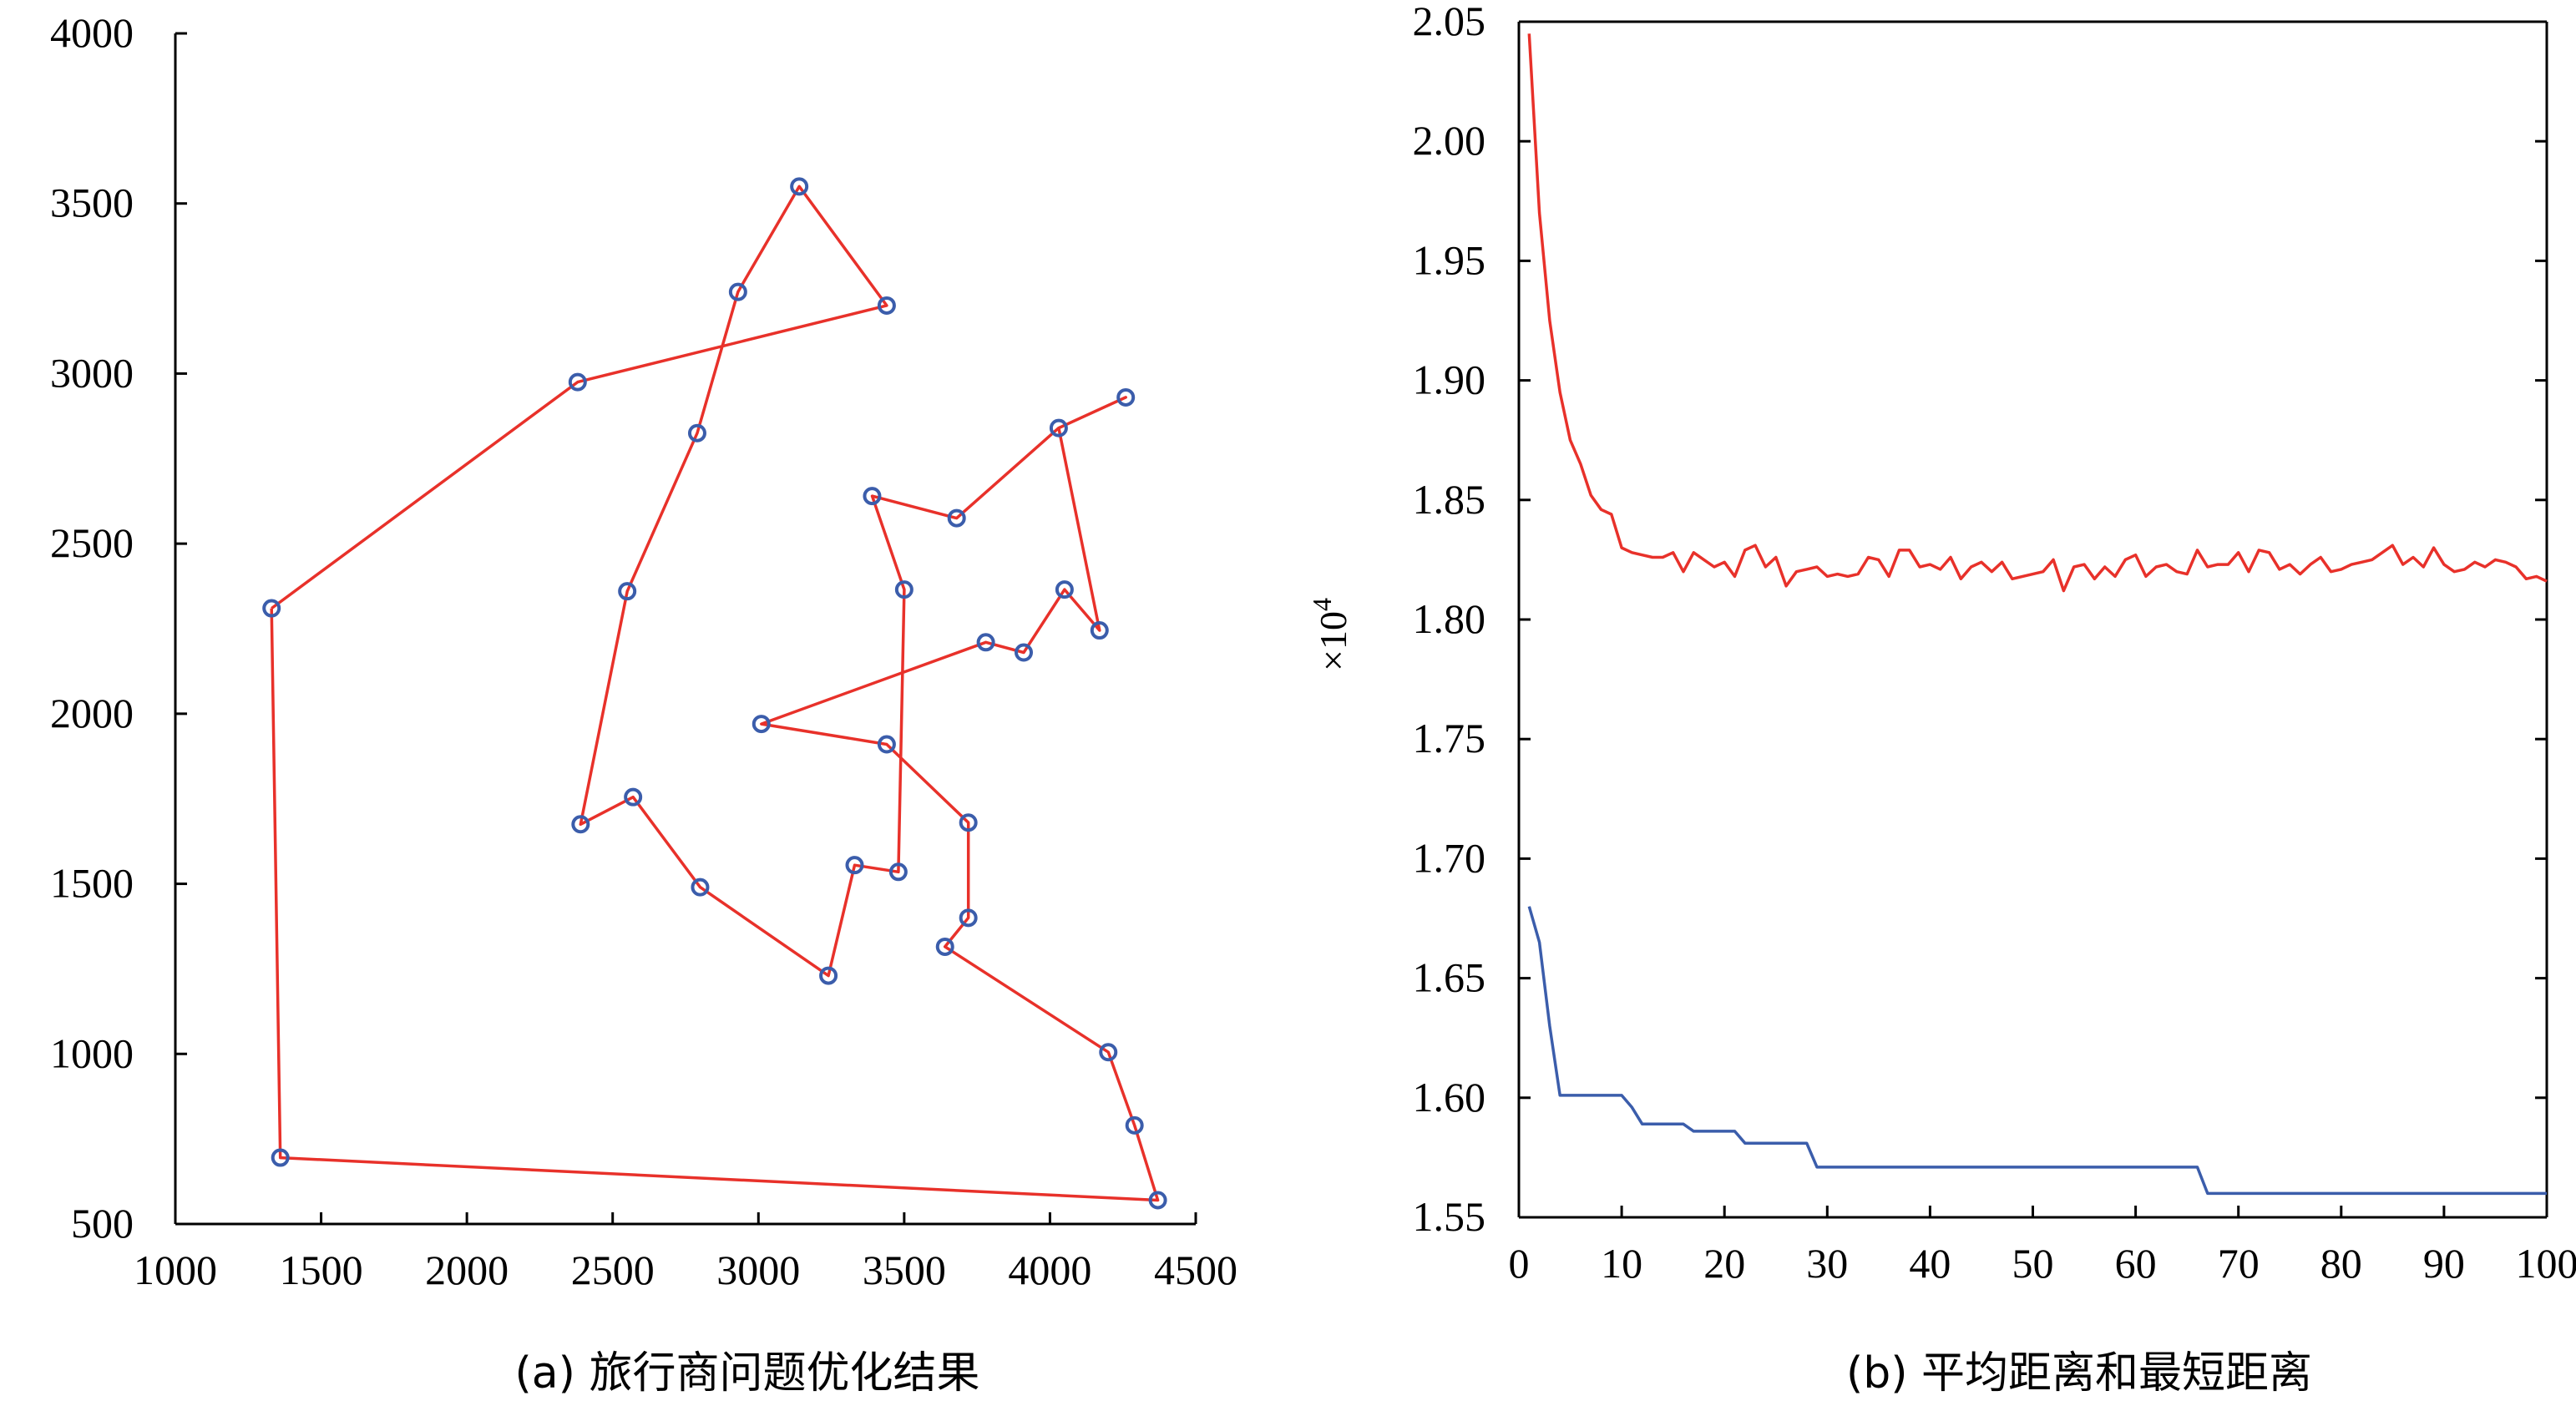  What do you see at coordinates (1621, 1263) in the screenshot?
I see `x-tick-label: 10` at bounding box center [1621, 1263].